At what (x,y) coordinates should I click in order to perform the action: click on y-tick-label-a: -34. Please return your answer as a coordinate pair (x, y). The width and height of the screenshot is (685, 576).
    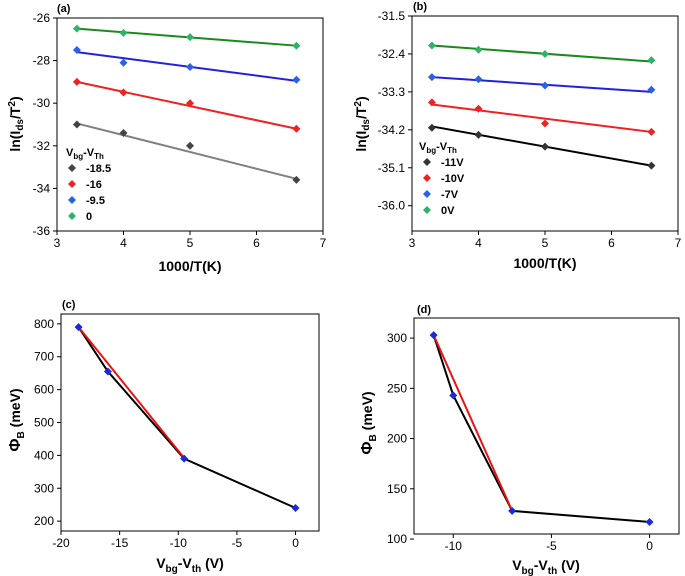
    Looking at the image, I should click on (42, 188).